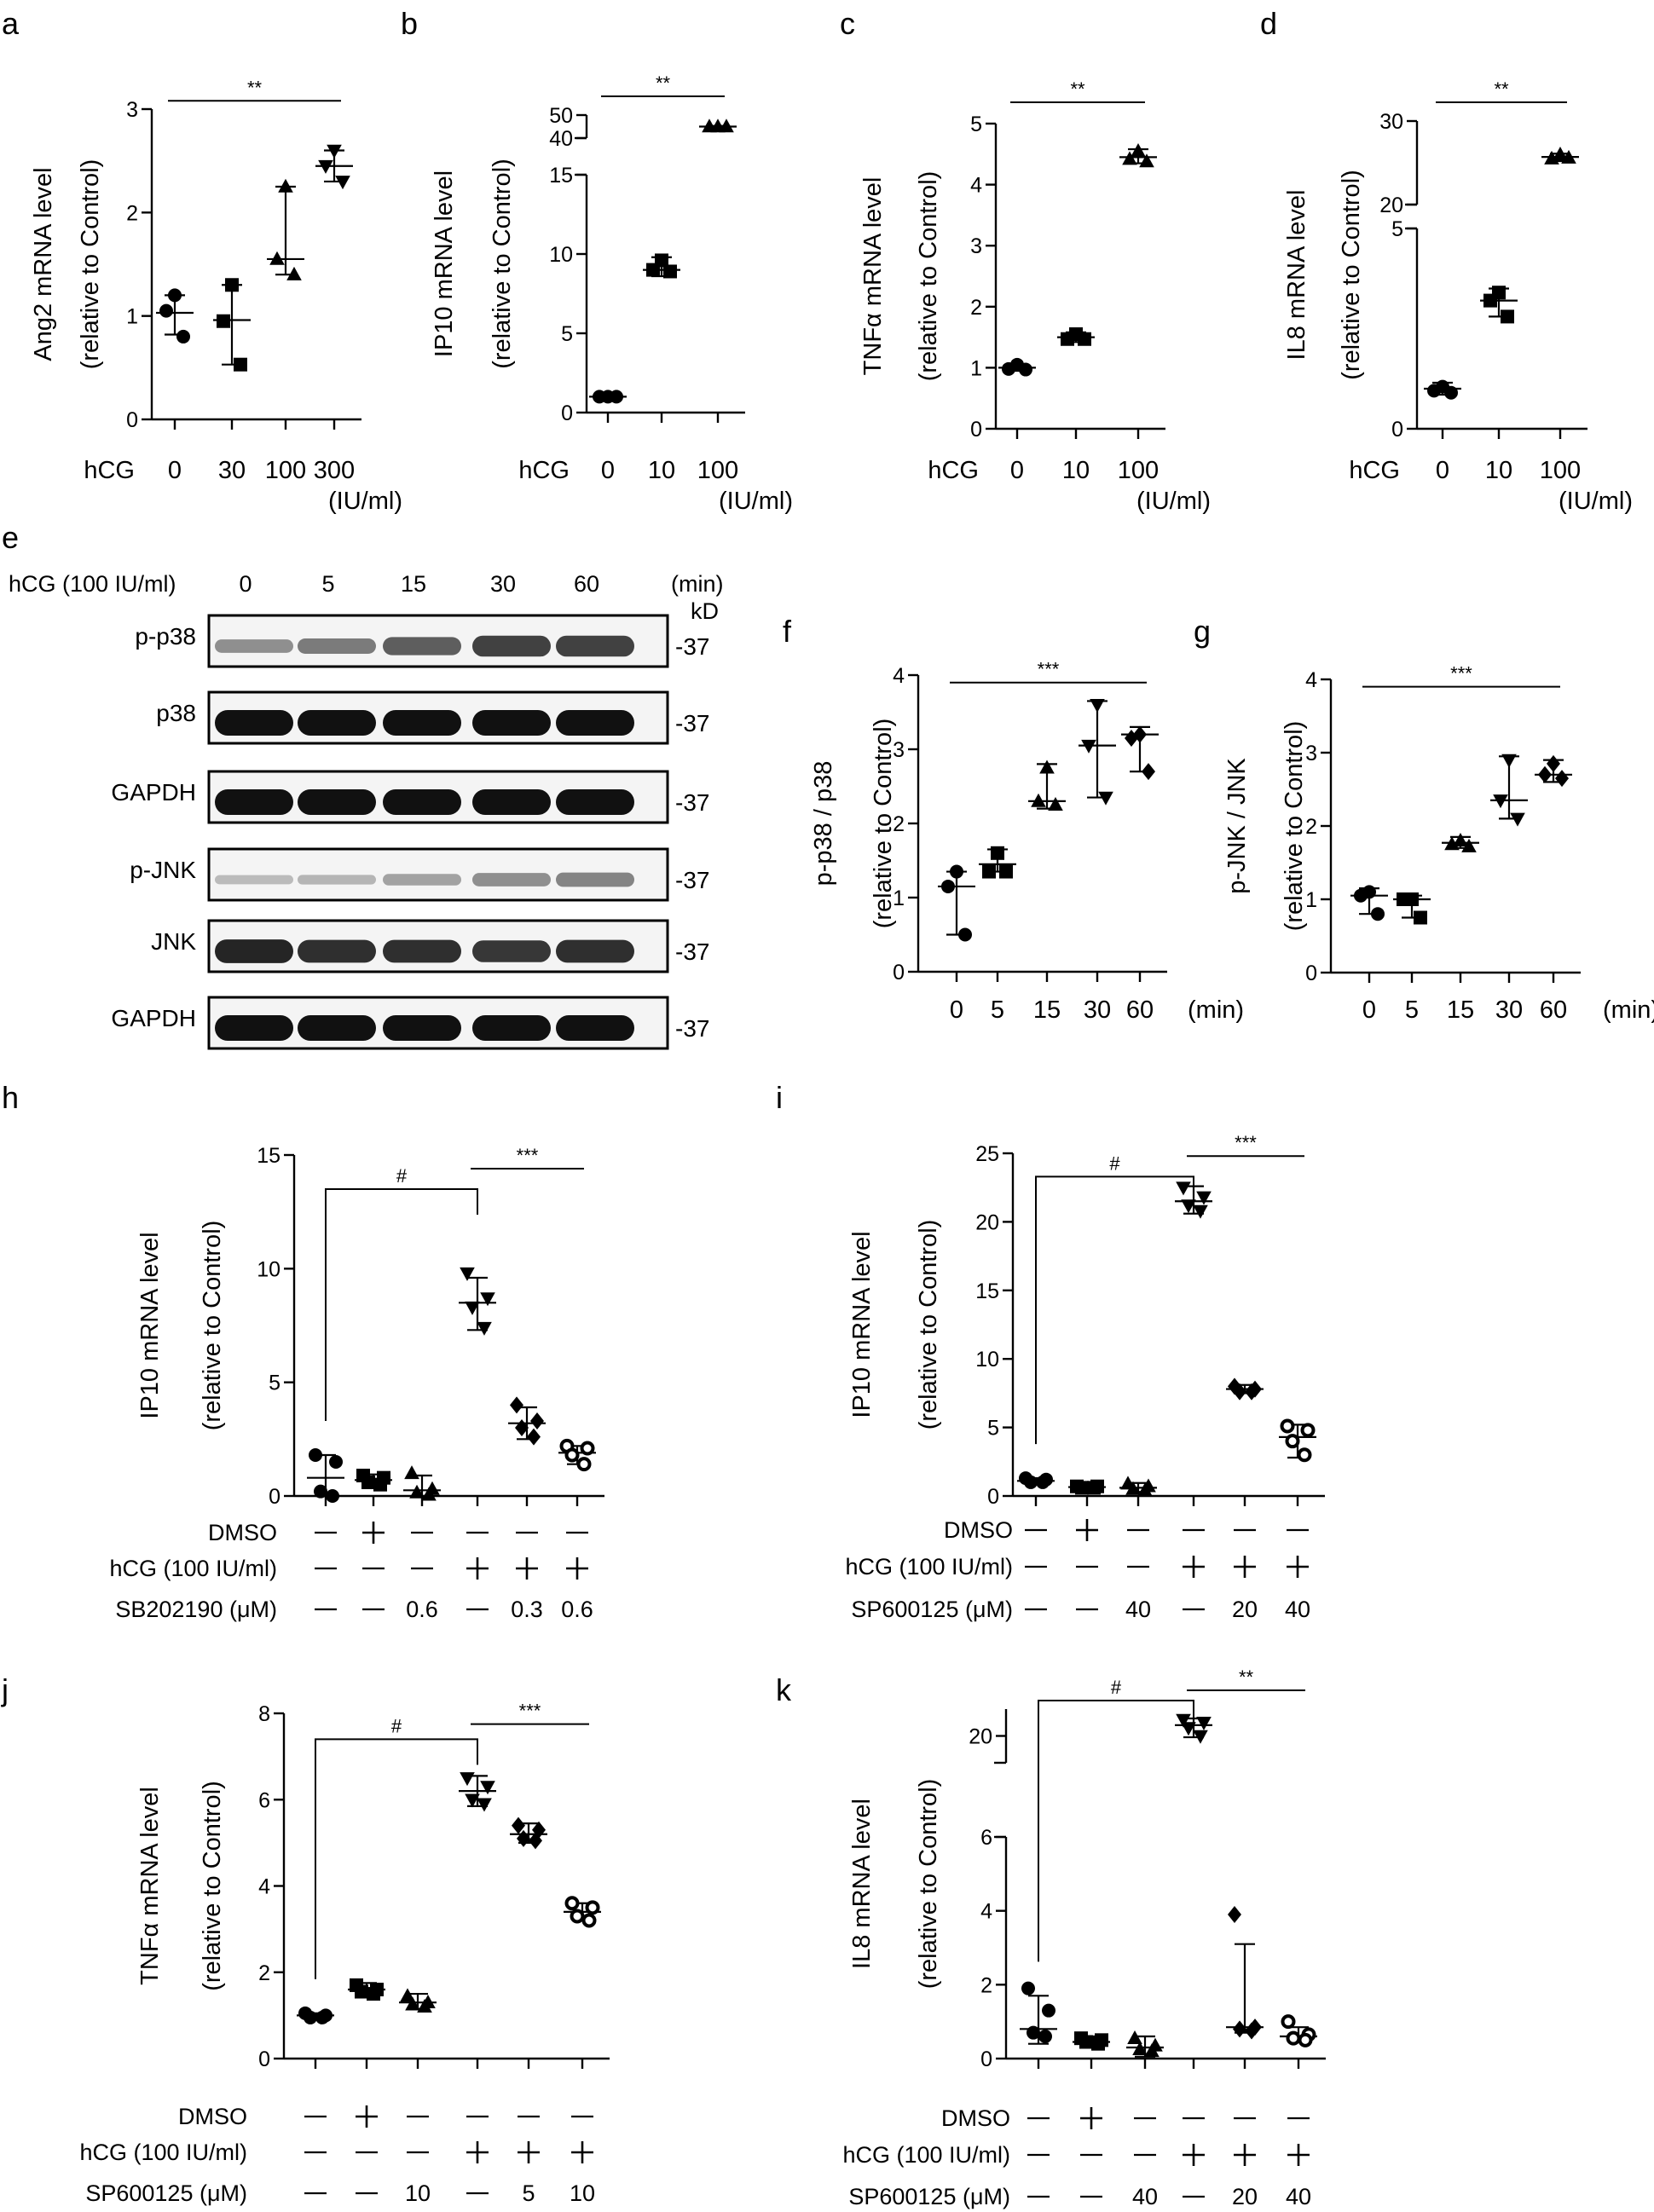 The image size is (1654, 2212). I want to click on y-tick-label-j: 6, so click(264, 1800).